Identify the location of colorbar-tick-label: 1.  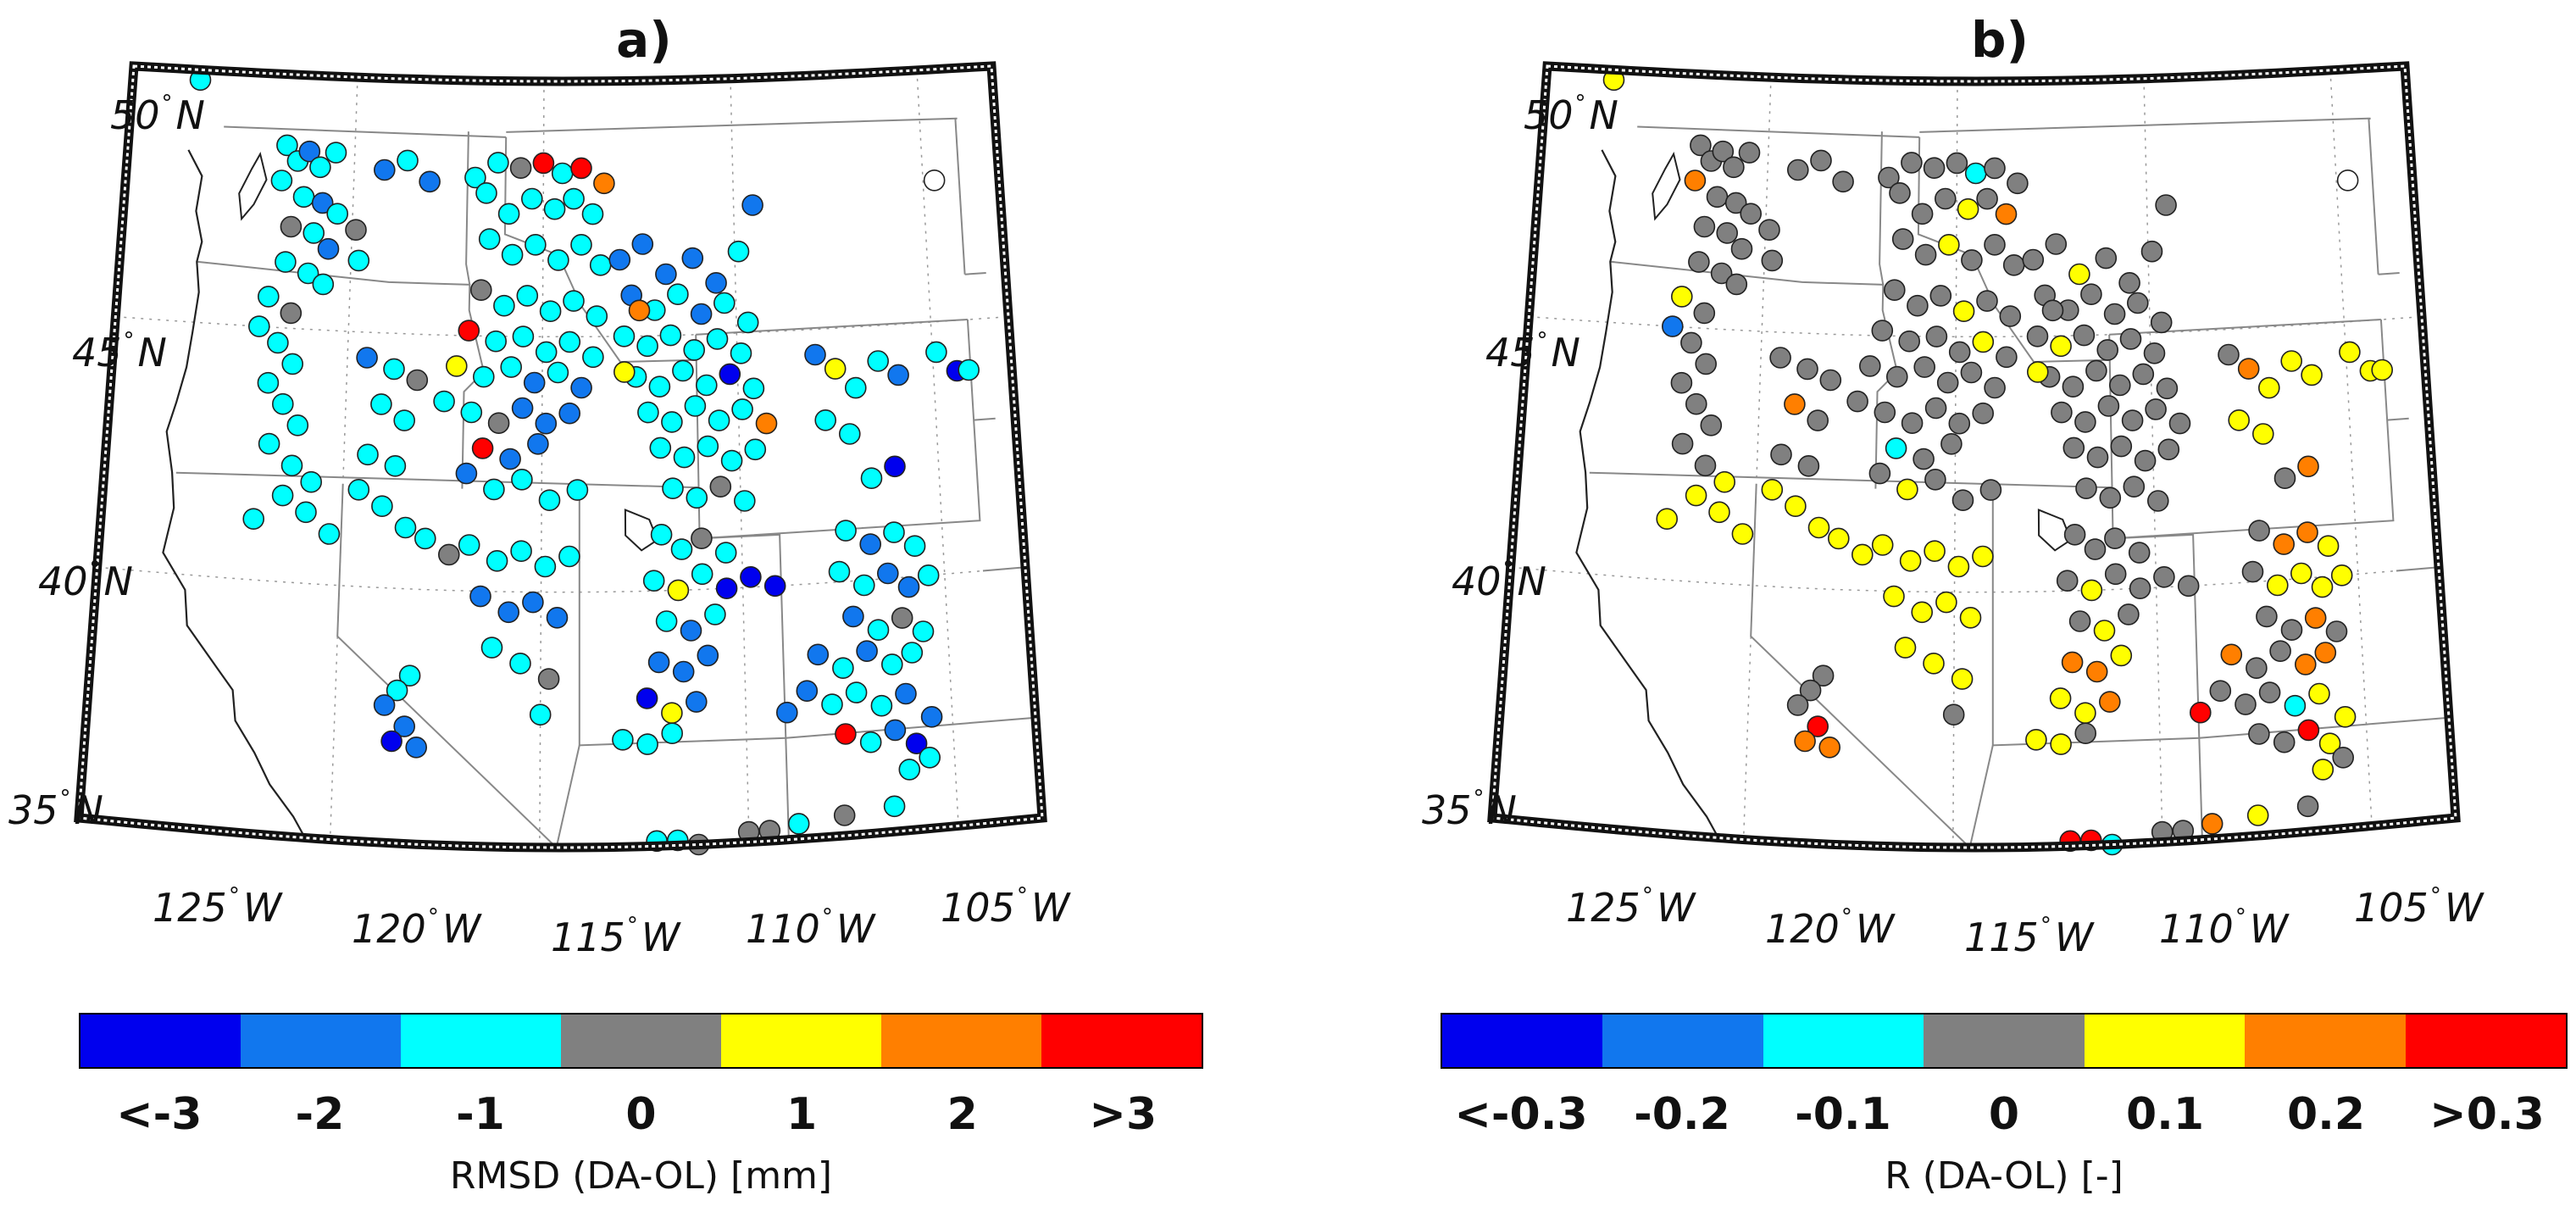
(802, 1114).